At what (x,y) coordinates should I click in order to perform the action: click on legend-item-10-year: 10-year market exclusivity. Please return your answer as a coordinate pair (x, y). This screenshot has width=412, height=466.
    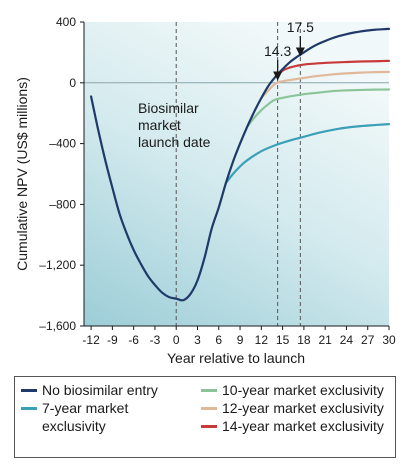
    Looking at the image, I should click on (292, 390).